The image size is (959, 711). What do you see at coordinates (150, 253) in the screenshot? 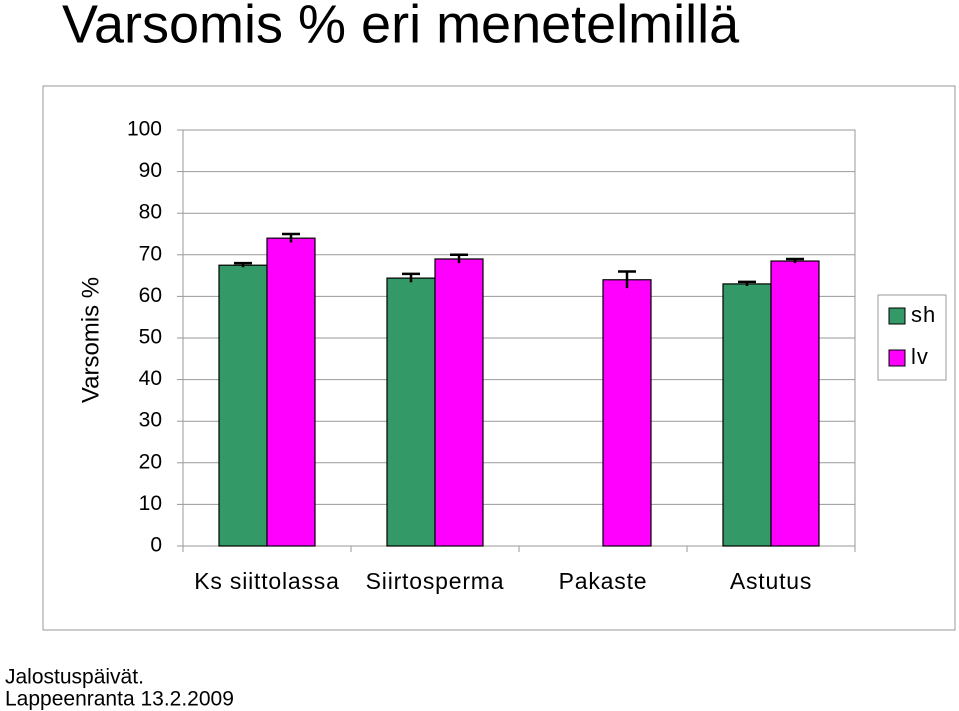
I see `y-tick-label: 70` at bounding box center [150, 253].